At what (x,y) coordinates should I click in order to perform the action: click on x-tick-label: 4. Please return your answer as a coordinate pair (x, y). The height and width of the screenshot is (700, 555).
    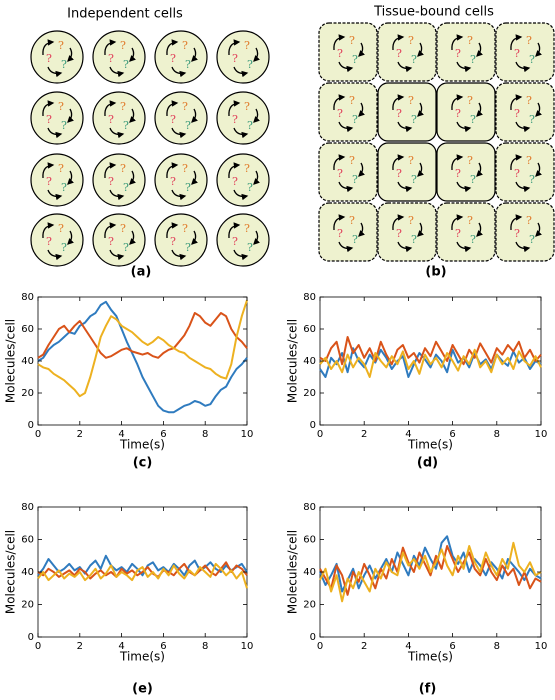
    Looking at the image, I should click on (121, 646).